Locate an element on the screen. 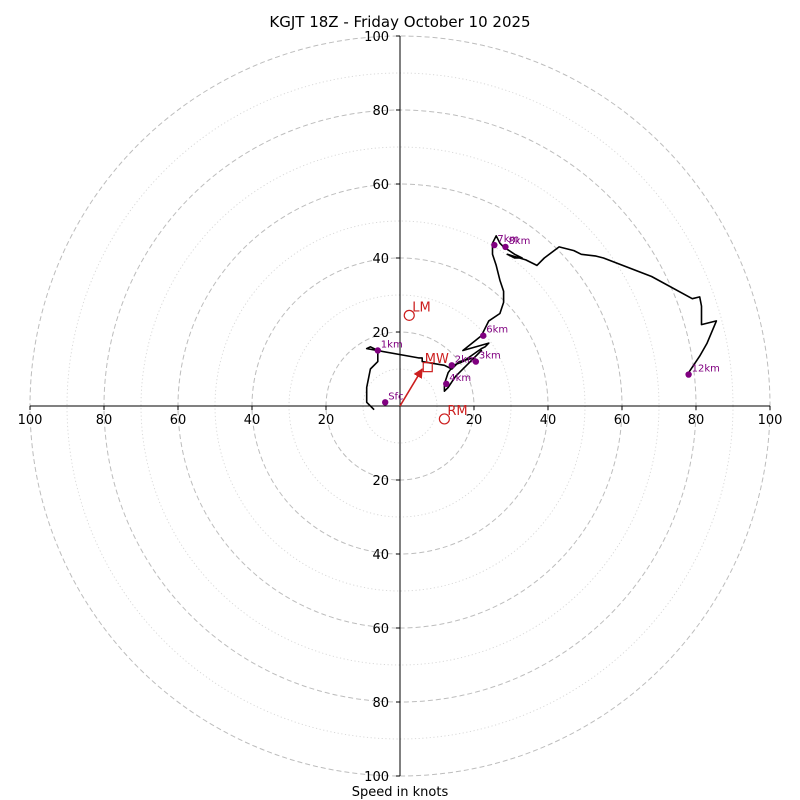 This screenshot has width=800, height=800. tick-label-west: 20 is located at coordinates (326, 420).